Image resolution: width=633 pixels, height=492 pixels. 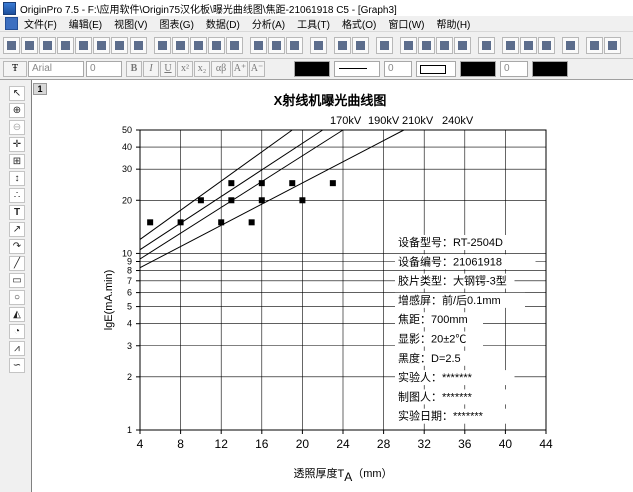 I want to click on new-matrix-icon, so click(x=83, y=45).